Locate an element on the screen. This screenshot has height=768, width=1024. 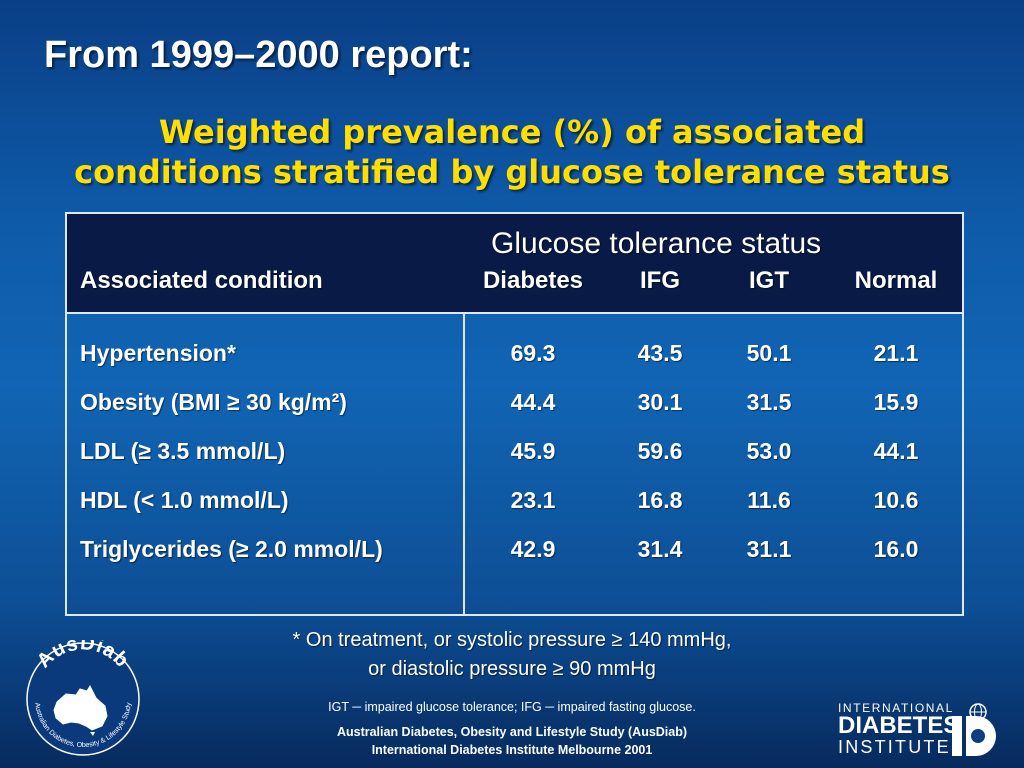
table-cell: 44.4 is located at coordinates (533, 402).